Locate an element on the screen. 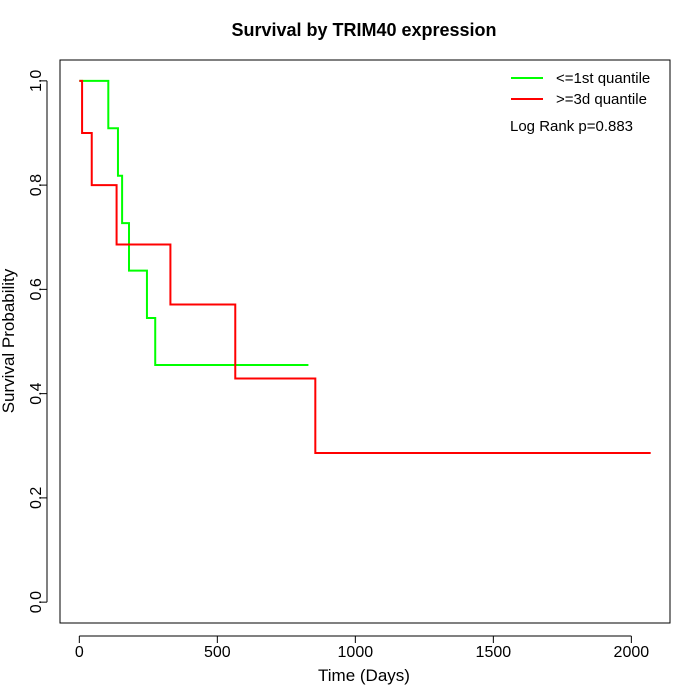 The height and width of the screenshot is (700, 700). x-tick-label: 0 is located at coordinates (79, 652).